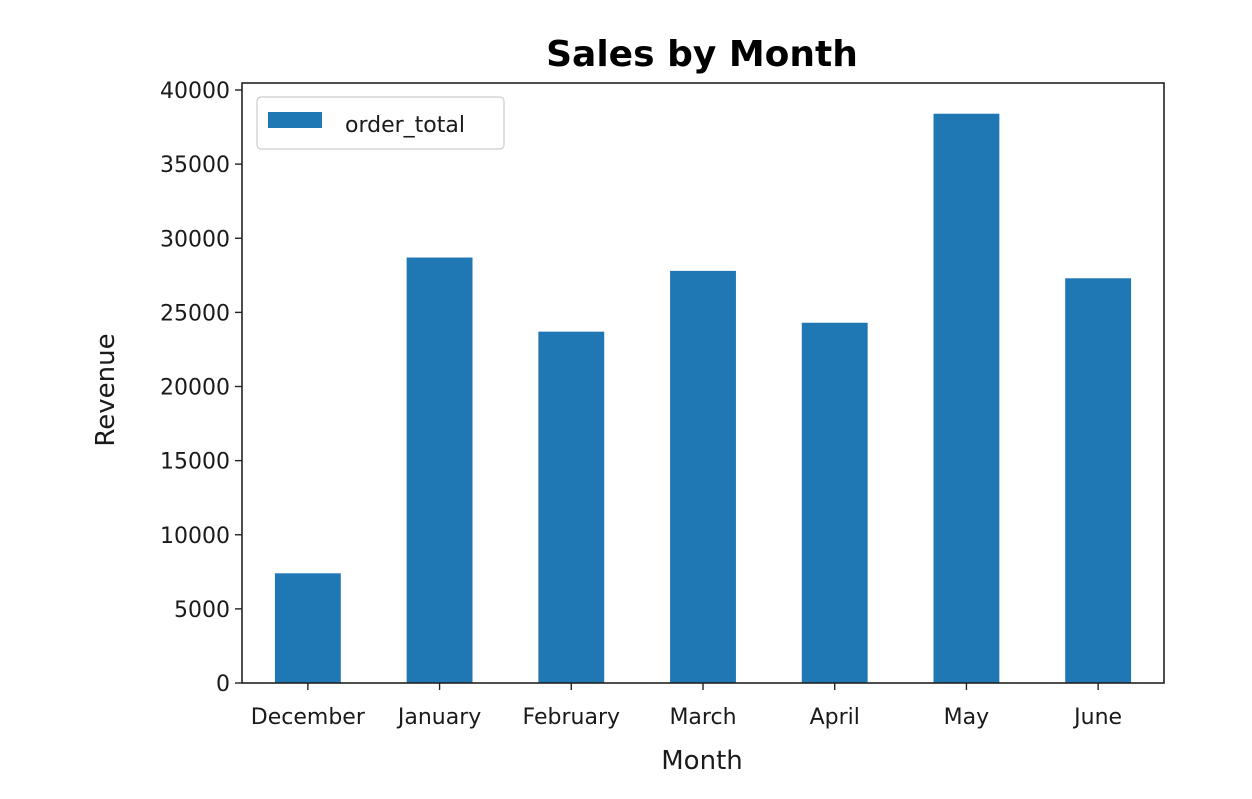  What do you see at coordinates (439, 470) in the screenshot?
I see `bar-january` at bounding box center [439, 470].